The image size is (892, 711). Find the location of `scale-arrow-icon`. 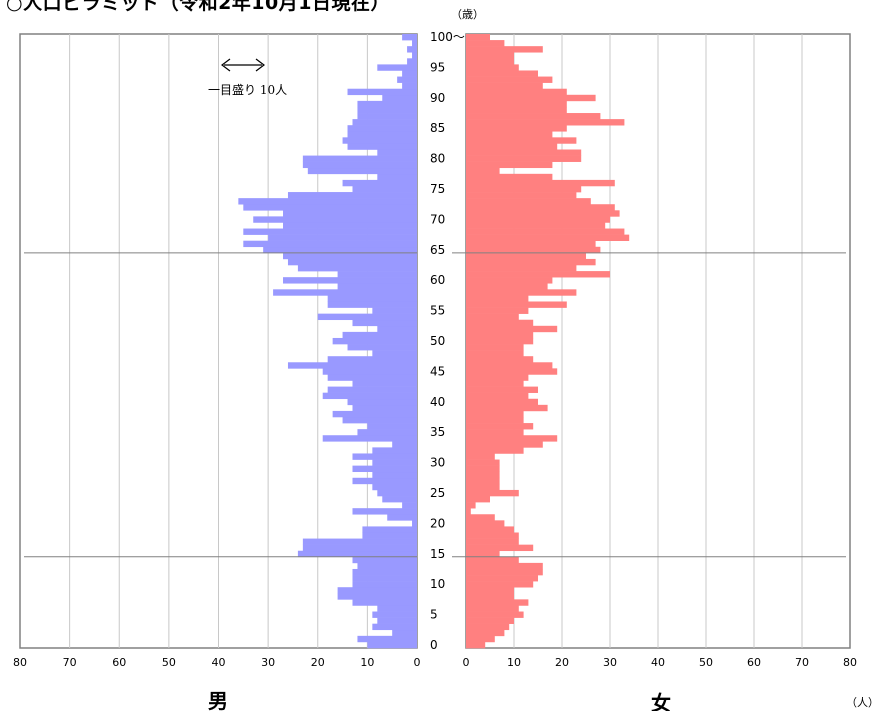

scale-arrow-icon is located at coordinates (243, 65).